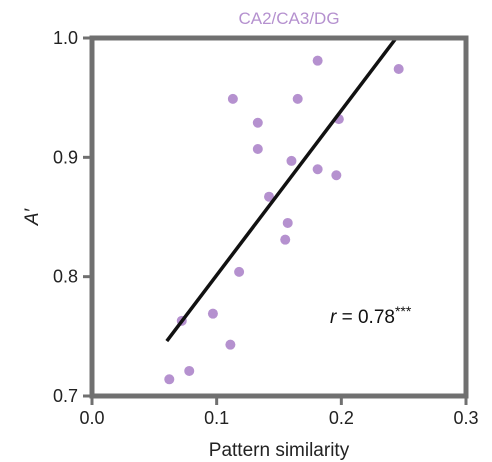  I want to click on x-ticks: 0.0 0.1 0.2 0.3, so click(279, 412).